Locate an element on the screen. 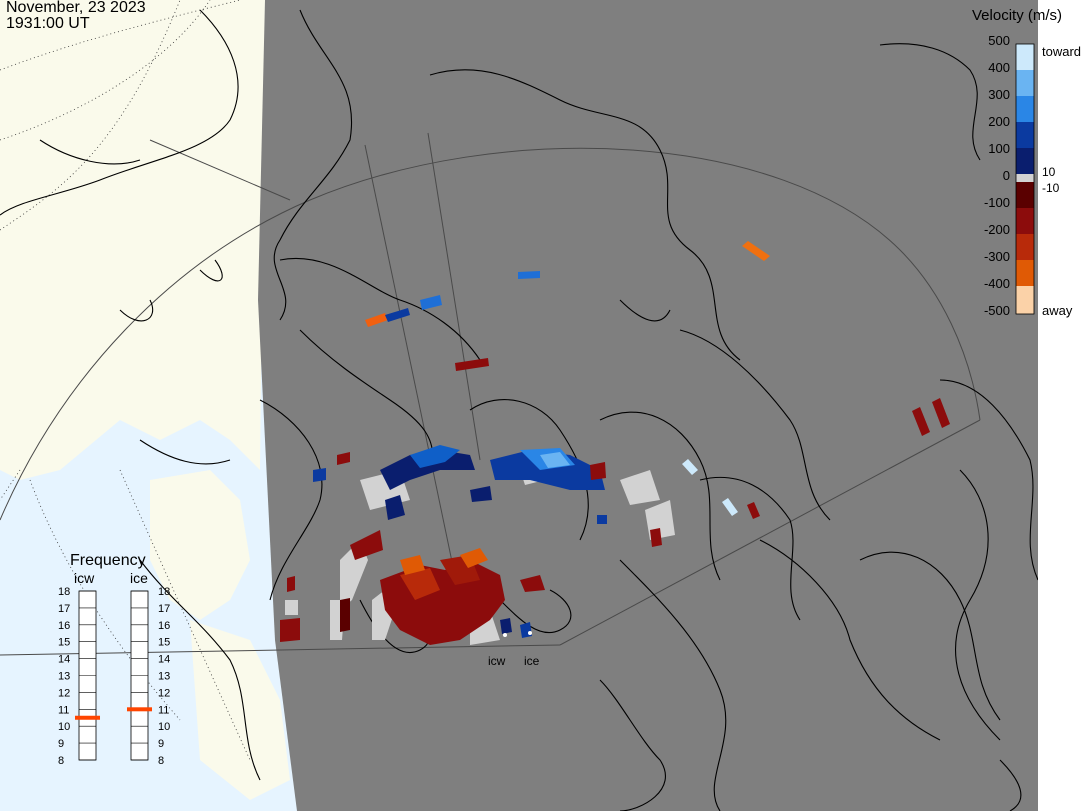 This screenshot has height=811, width=1083. svg-text: -100 is located at coordinates (997, 202).